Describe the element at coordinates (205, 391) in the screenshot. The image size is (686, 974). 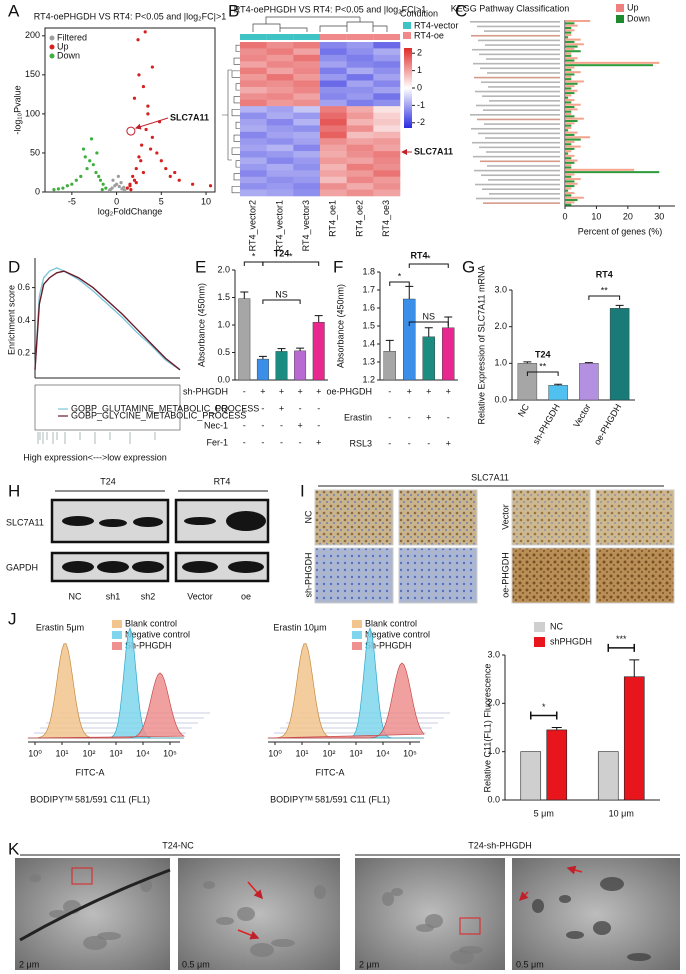
I see `row-label: sh-PHGDH` at that location.